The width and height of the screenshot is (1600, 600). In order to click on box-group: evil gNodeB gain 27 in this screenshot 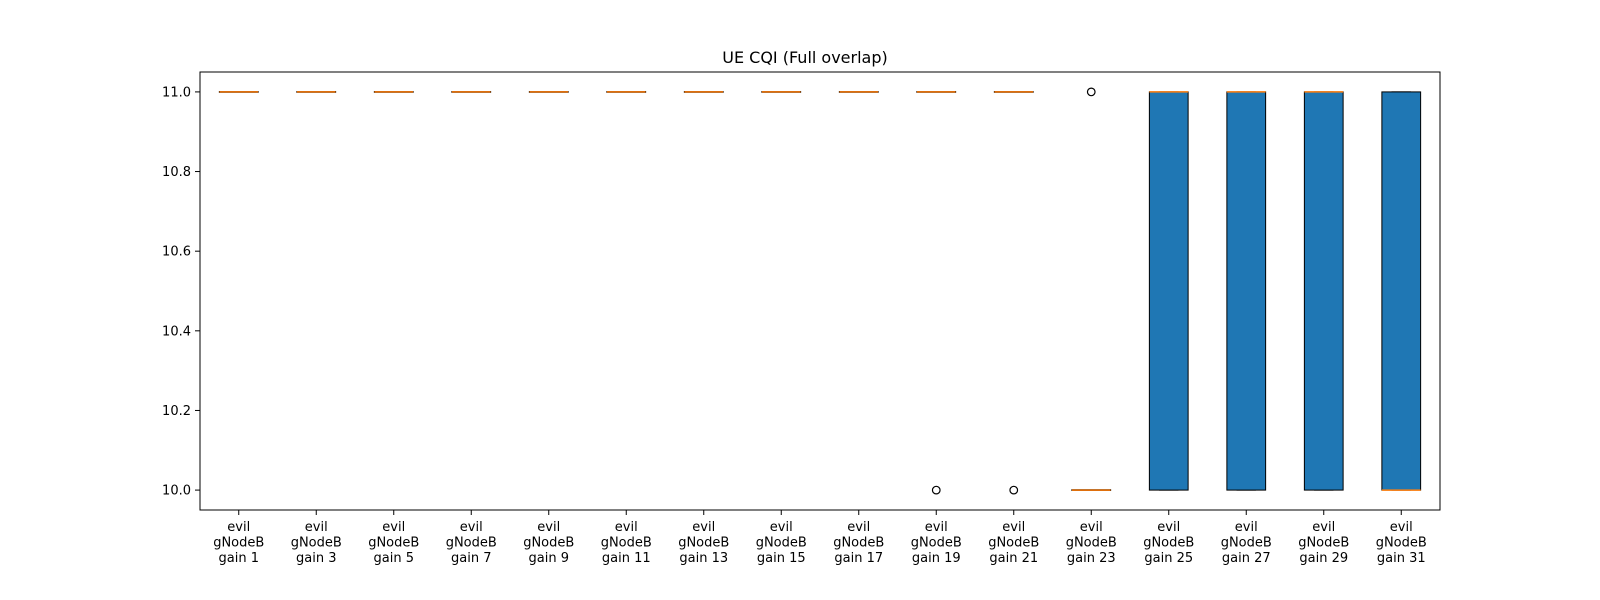, I will do `click(1246, 328)`.